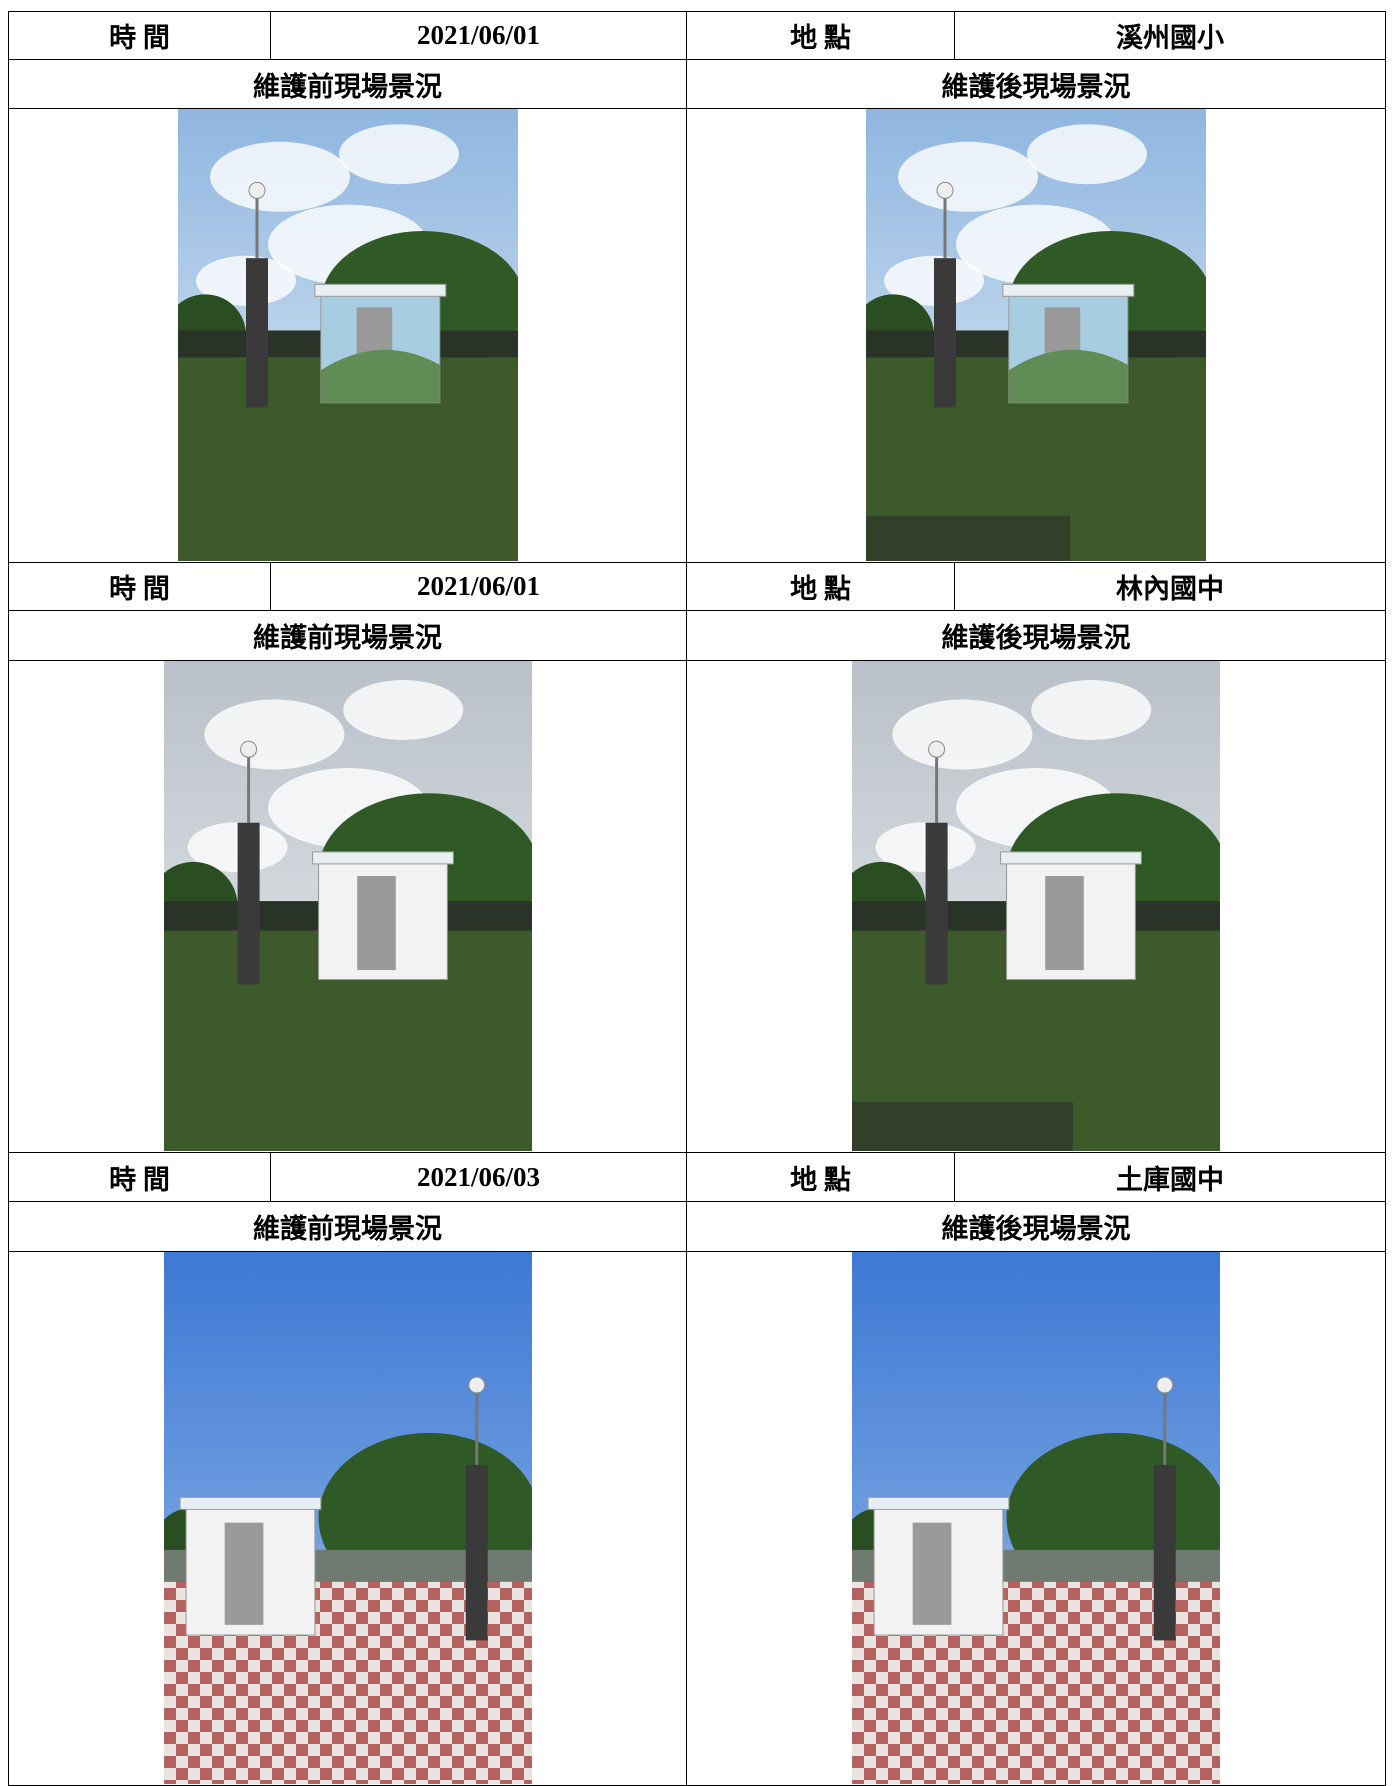 This screenshot has height=1786, width=1392. Describe the element at coordinates (1170, 1177) in the screenshot. I see `location: 土庫國中` at that location.